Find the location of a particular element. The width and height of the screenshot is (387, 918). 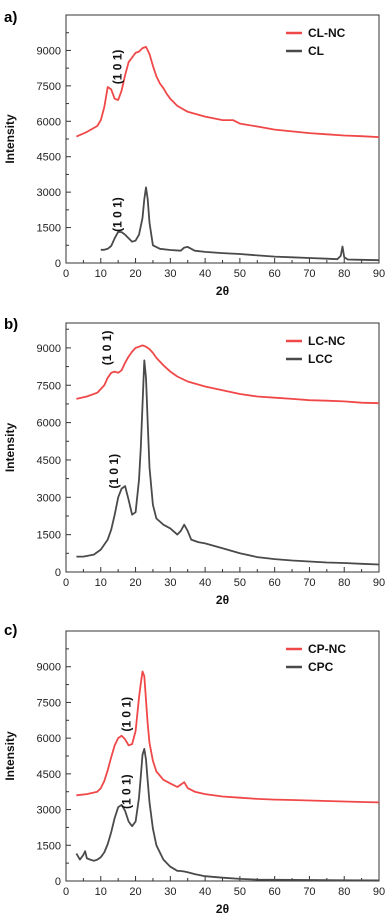

series-line-lc-nc is located at coordinates (228, 374).